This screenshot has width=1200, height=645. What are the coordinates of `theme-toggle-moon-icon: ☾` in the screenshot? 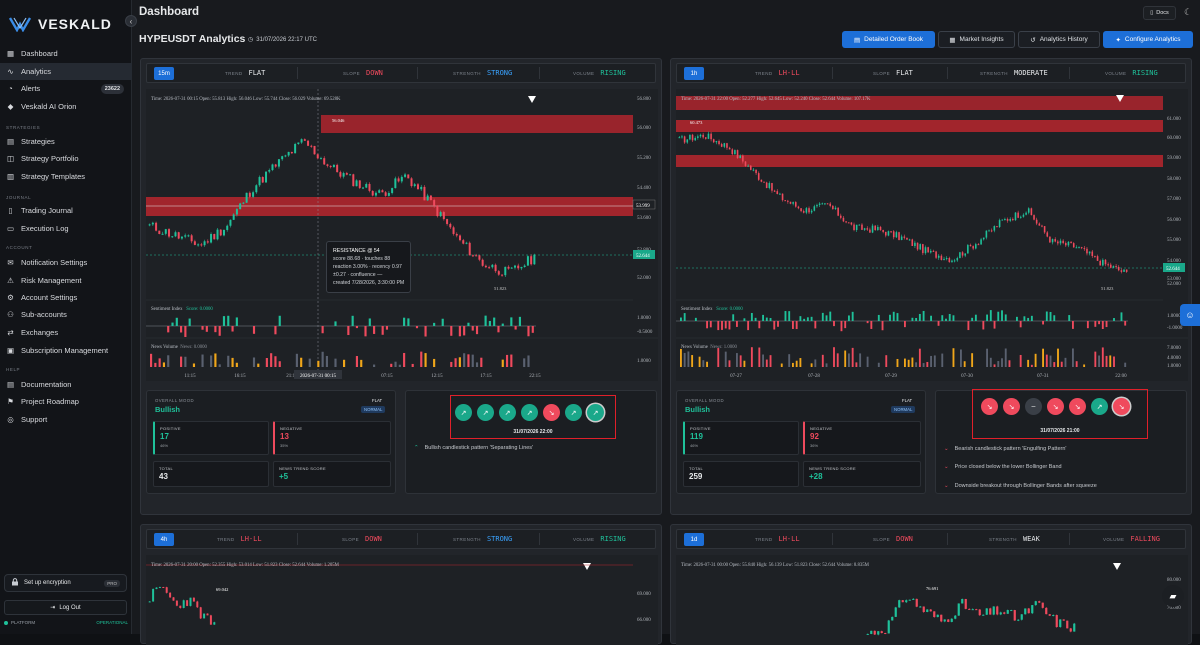 It's located at (1188, 12).